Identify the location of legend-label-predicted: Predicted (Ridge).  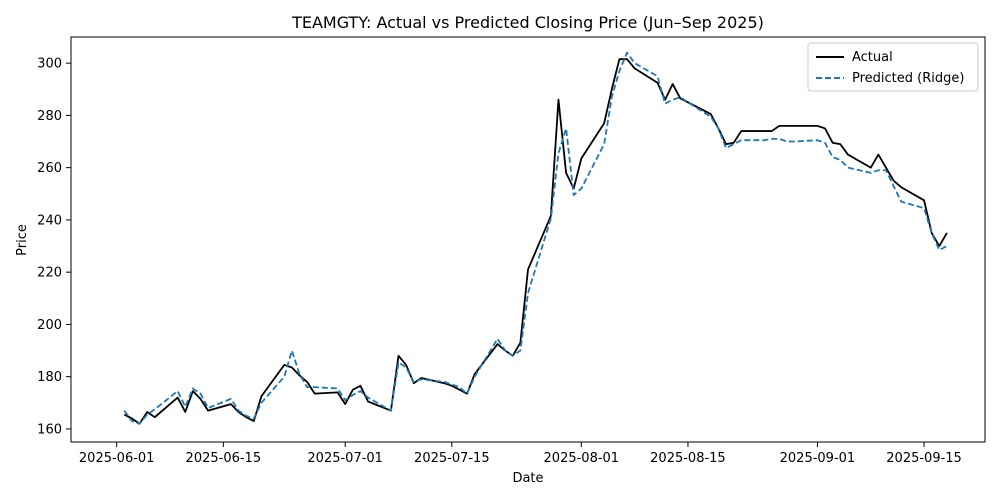
(908, 78).